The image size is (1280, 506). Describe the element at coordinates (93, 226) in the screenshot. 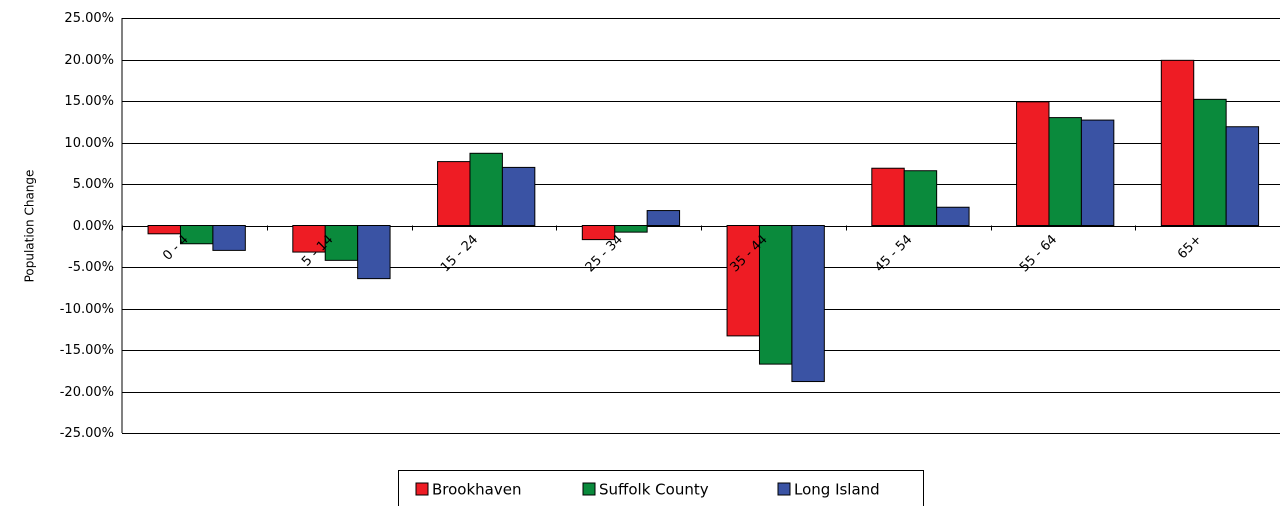

I see `y-tick-label: 0.00%` at that location.